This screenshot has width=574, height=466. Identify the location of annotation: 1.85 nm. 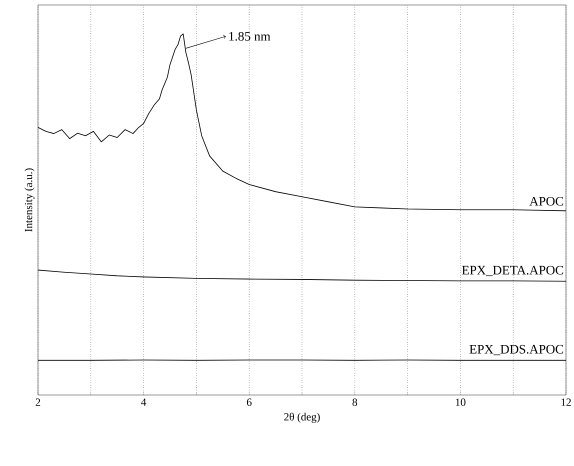
(249, 36).